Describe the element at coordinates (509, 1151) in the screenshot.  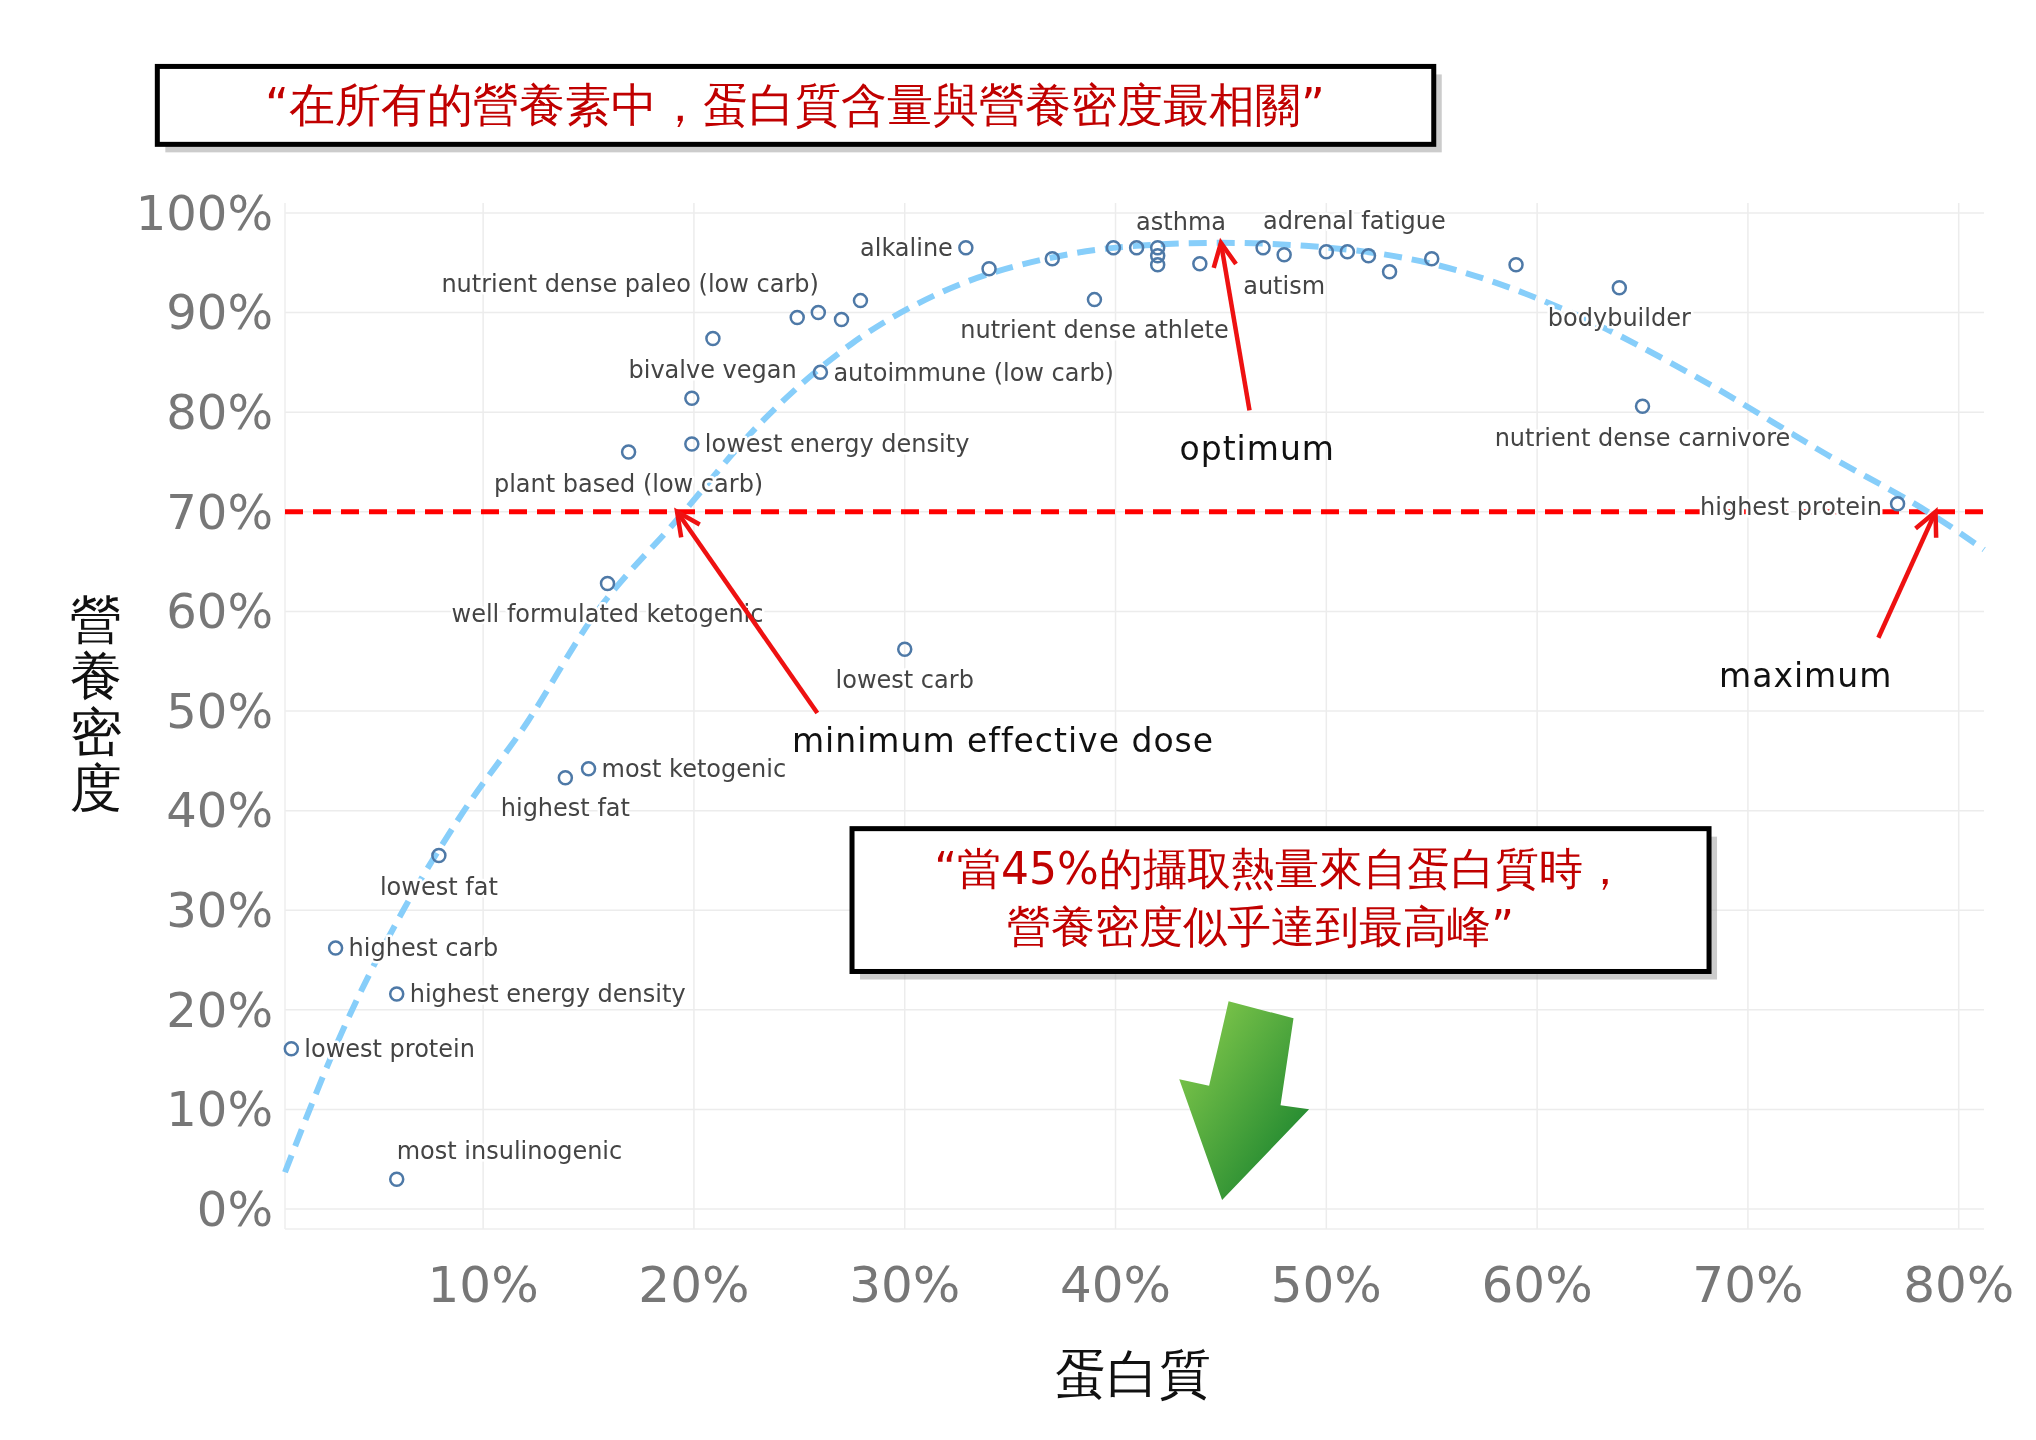
I see `annotation: most insulinogenic` at that location.